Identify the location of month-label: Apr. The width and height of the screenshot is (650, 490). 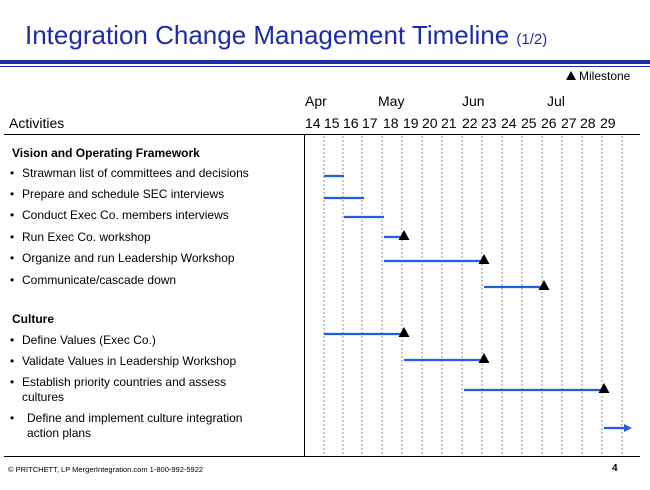
(316, 101).